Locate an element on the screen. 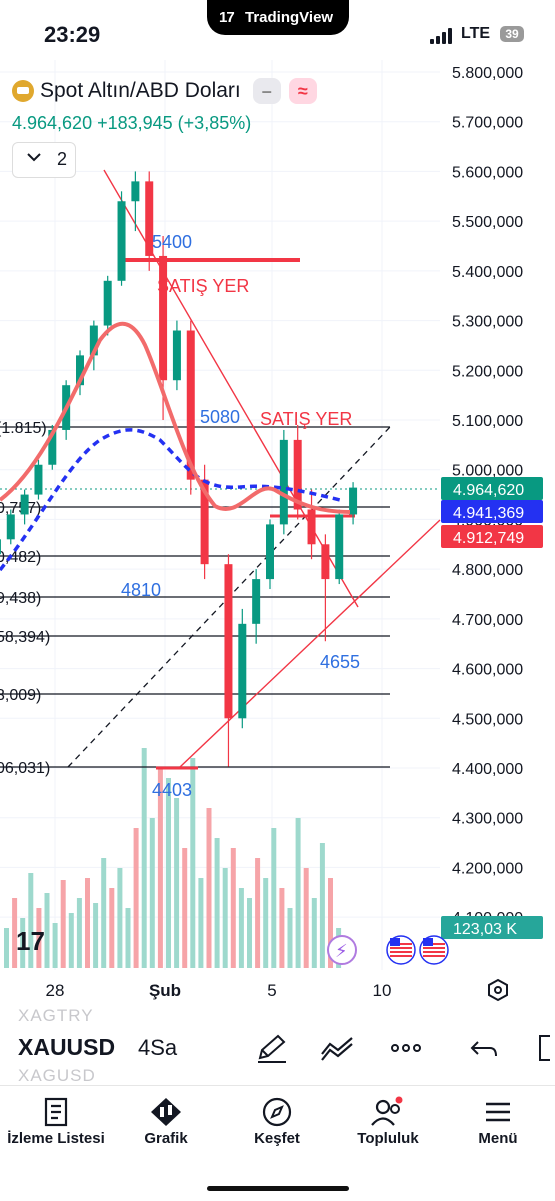 The width and height of the screenshot is (555, 1201). wave-icon: ≈ is located at coordinates (302, 91).